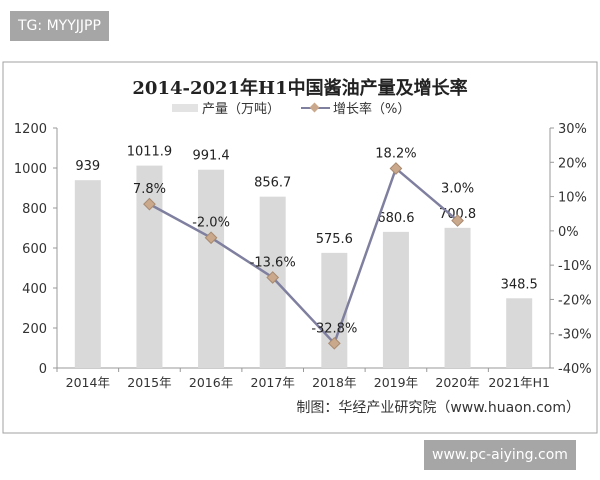 This screenshot has width=600, height=480. Describe the element at coordinates (575, 369) in the screenshot. I see `right-tick-label: -40%` at that location.